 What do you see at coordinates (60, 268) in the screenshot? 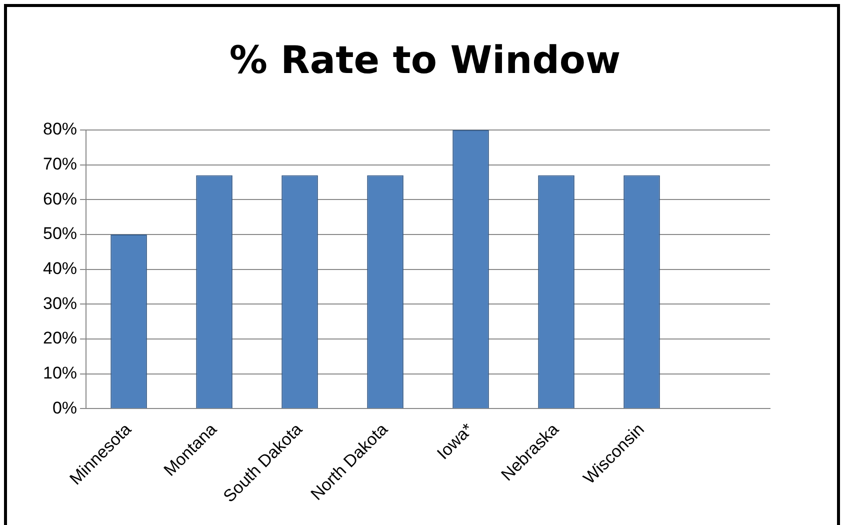
I see `y-tick-label: 40%` at bounding box center [60, 268].